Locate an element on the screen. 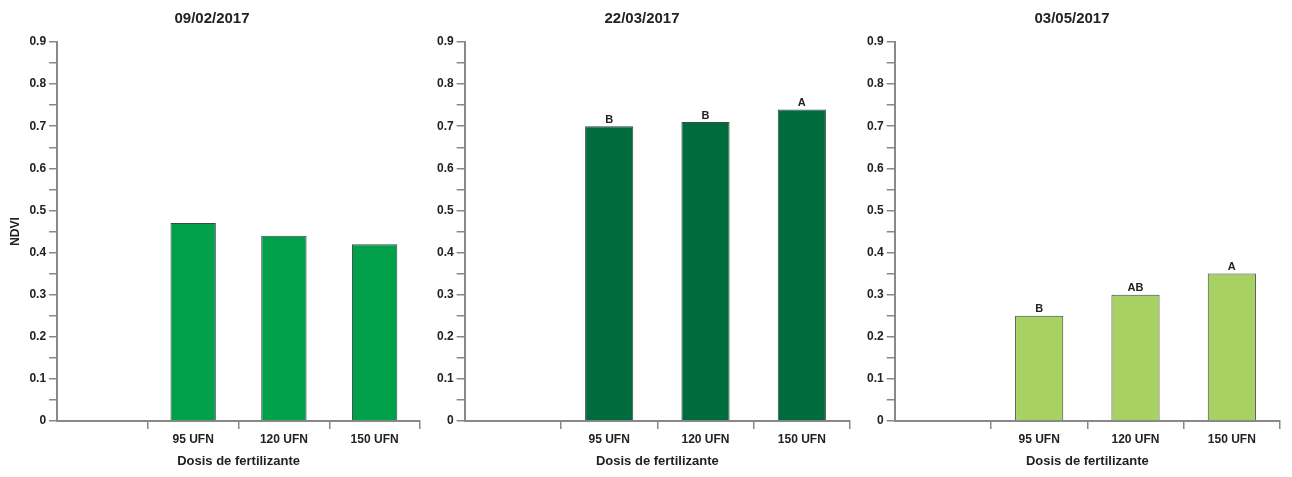  chart-title: 22/03/2017 is located at coordinates (642, 18).